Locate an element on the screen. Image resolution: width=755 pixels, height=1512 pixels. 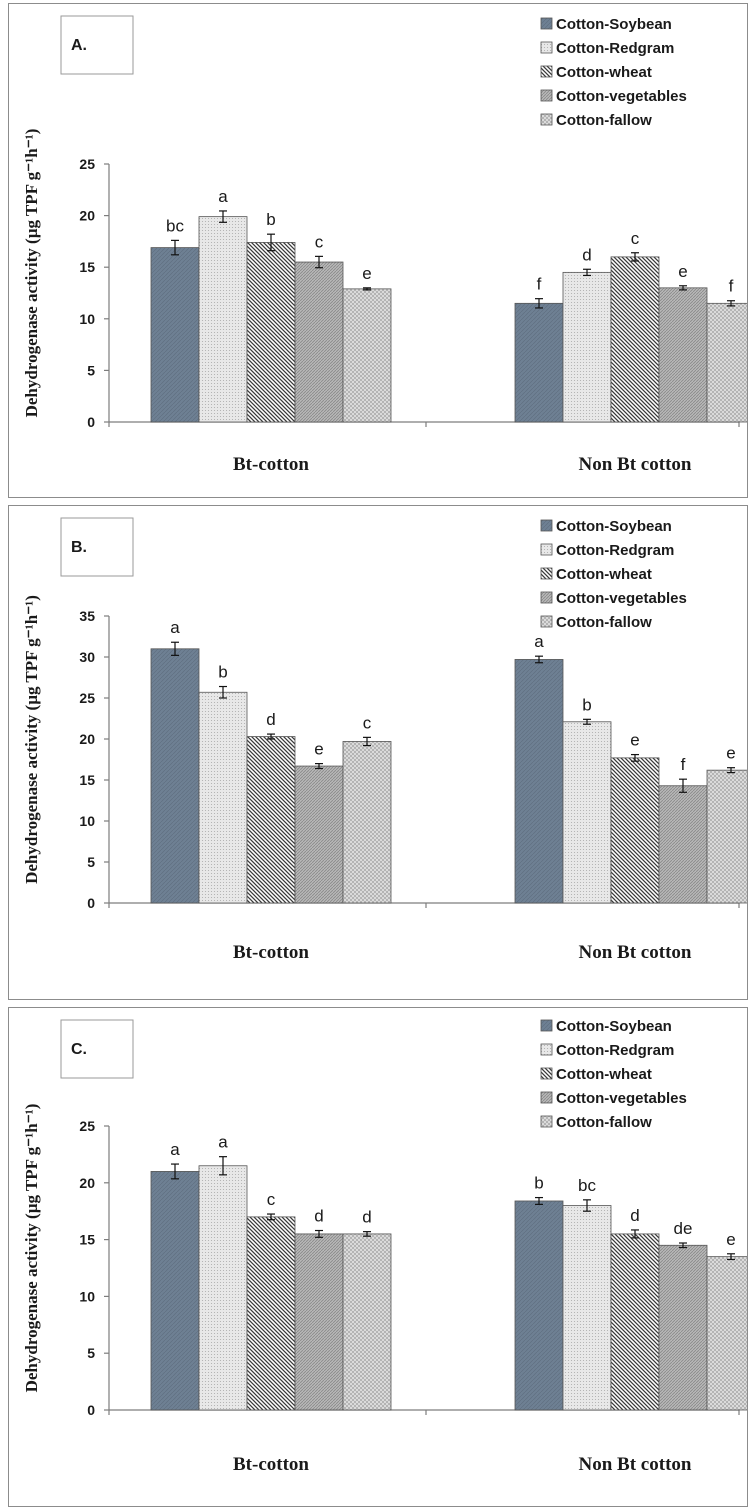
y-tick-label: 35 is located at coordinates (87, 616).